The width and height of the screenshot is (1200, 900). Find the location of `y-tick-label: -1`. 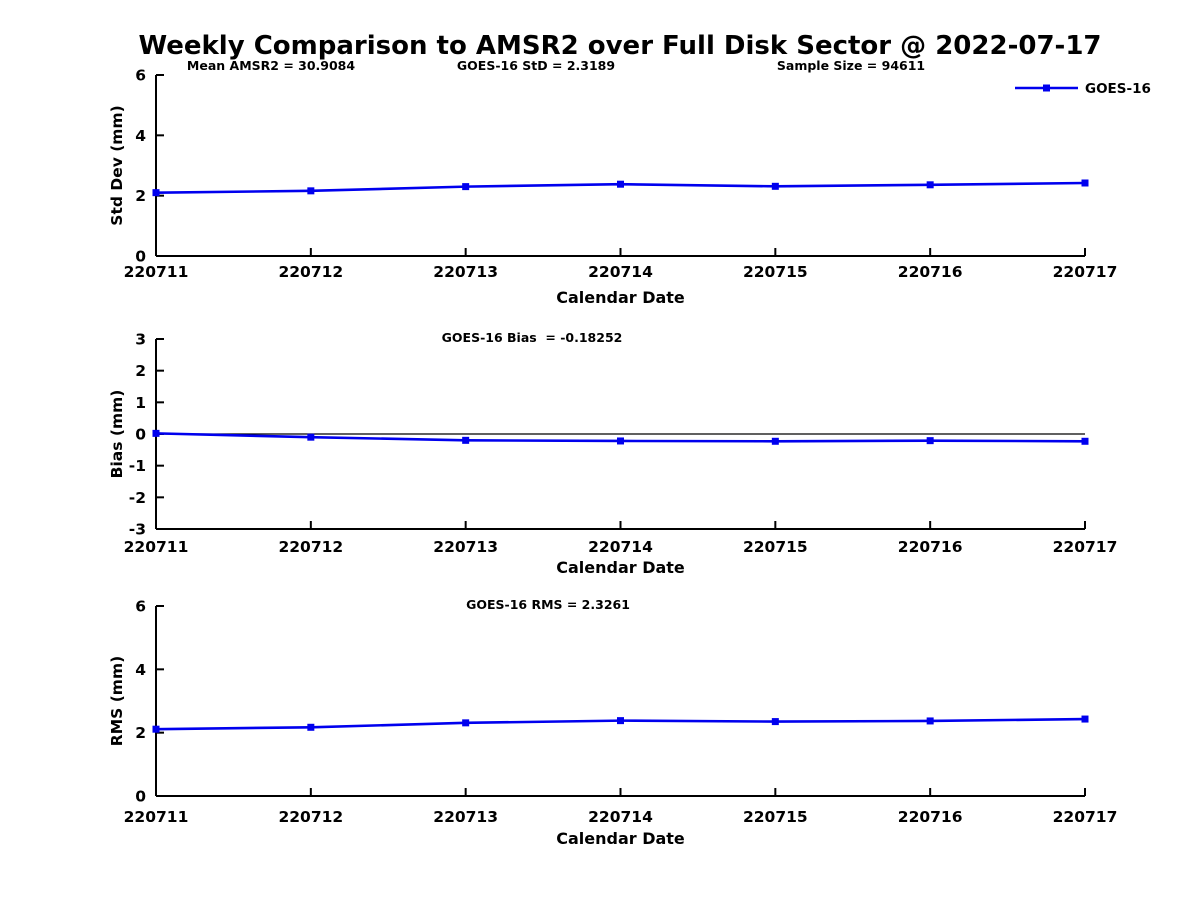

y-tick-label: -1 is located at coordinates (137, 466).